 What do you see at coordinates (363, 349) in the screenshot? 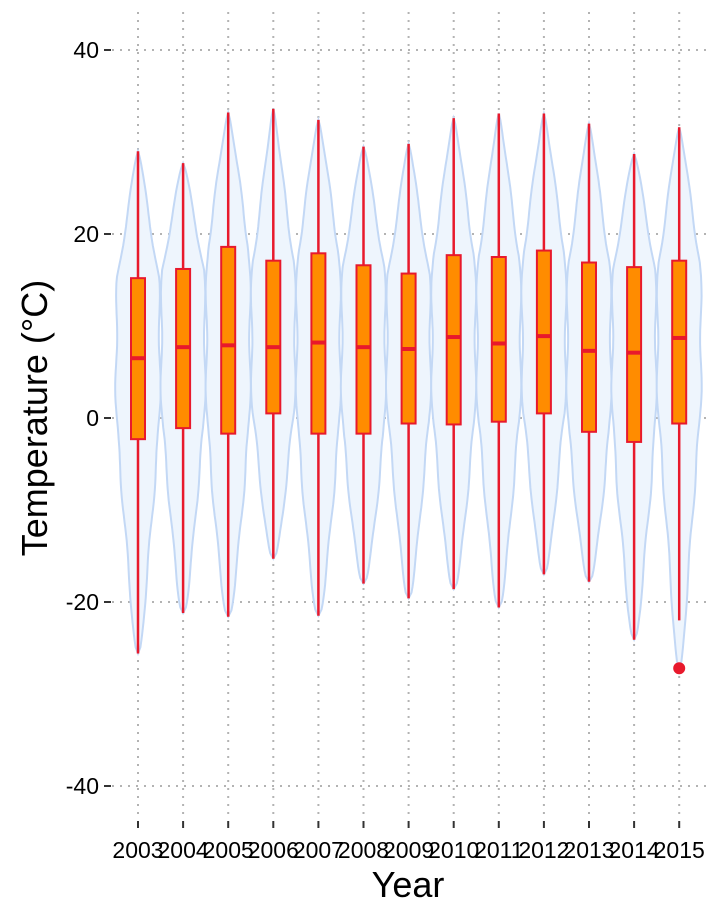
I see `box-2008` at bounding box center [363, 349].